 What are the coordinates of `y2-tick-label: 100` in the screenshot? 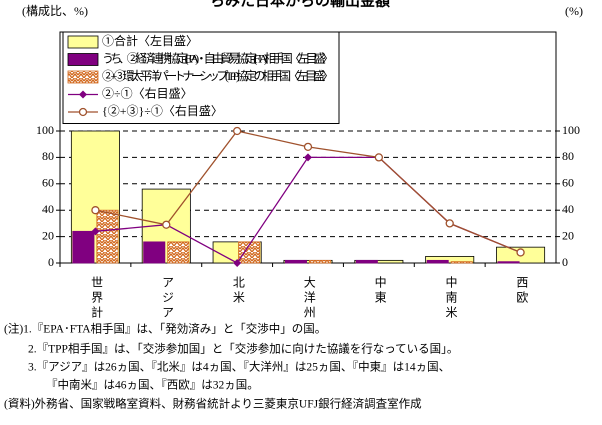 It's located at (571, 130).